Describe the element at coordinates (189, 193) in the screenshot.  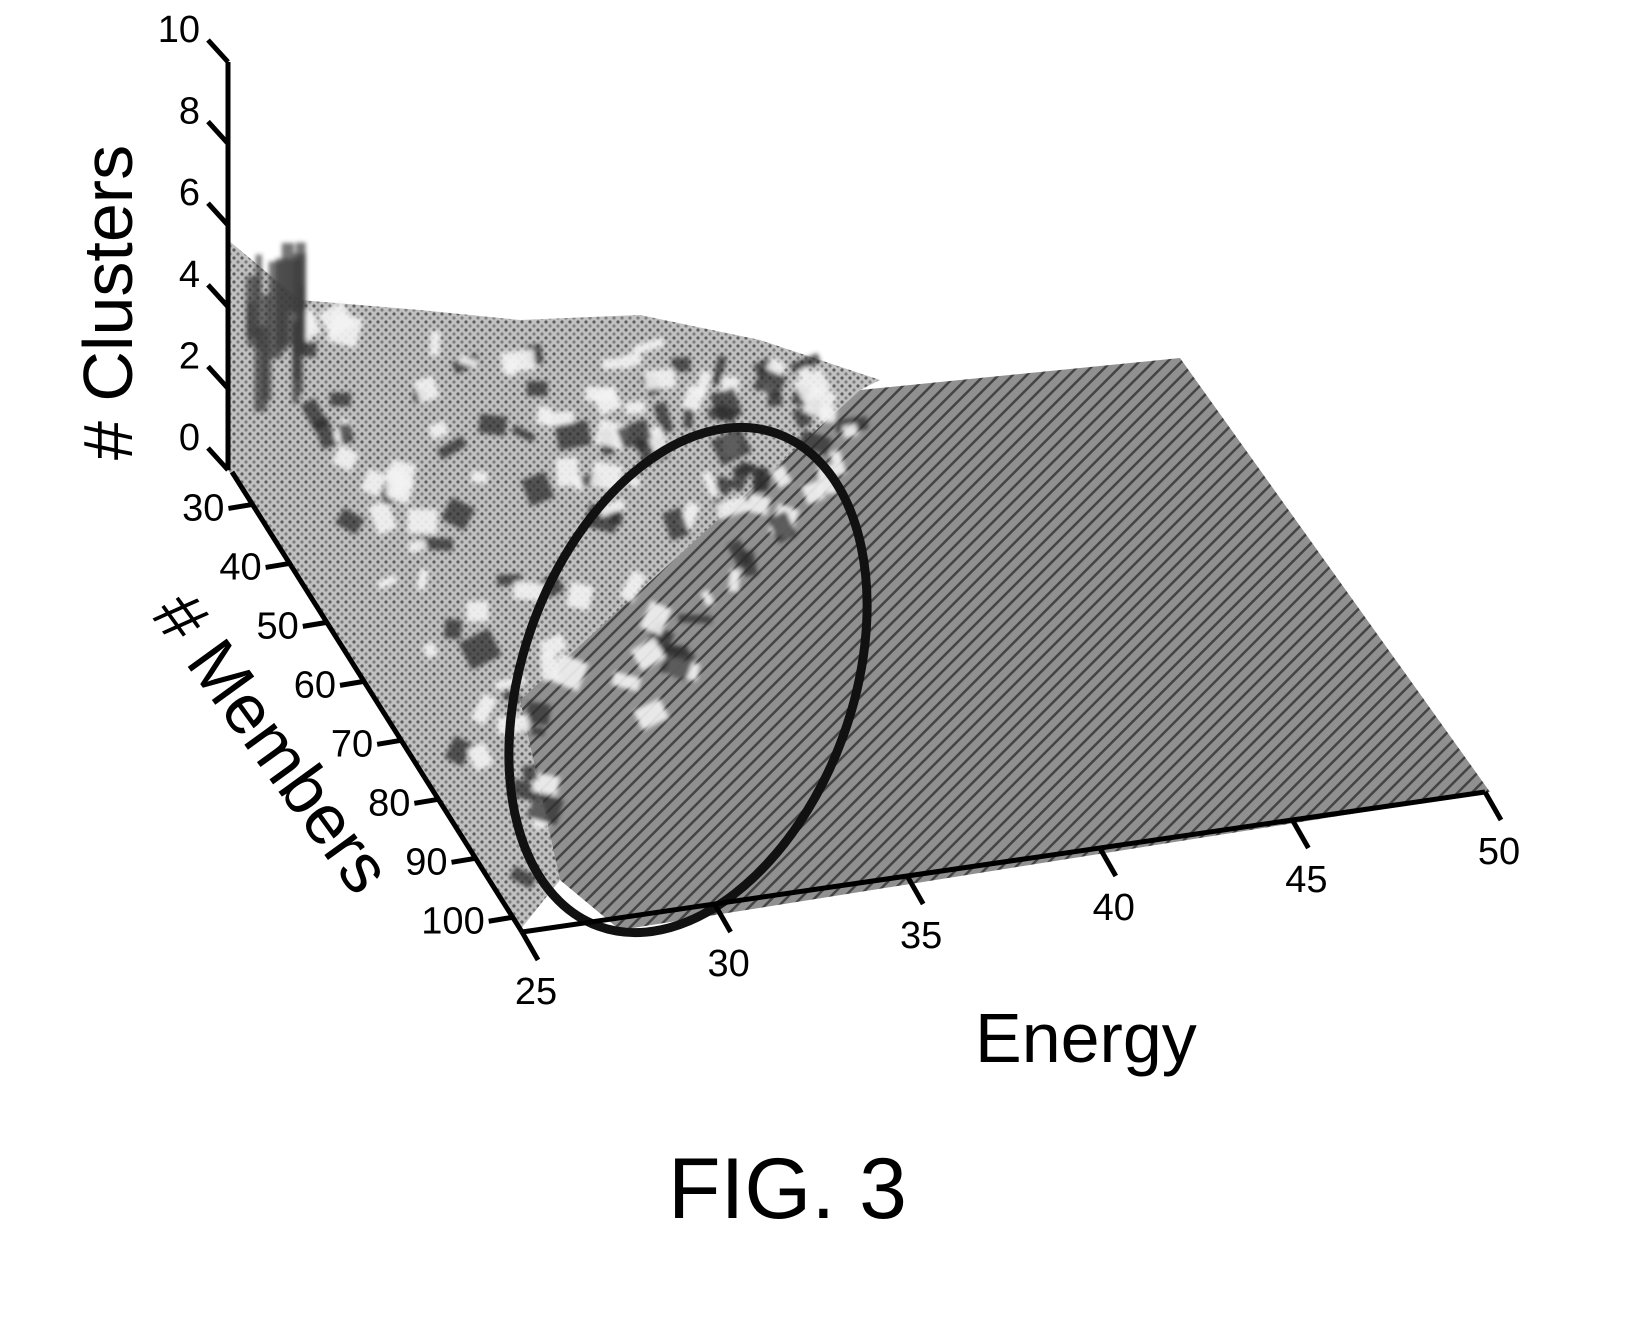
I see `z-tick-label: 6` at that location.